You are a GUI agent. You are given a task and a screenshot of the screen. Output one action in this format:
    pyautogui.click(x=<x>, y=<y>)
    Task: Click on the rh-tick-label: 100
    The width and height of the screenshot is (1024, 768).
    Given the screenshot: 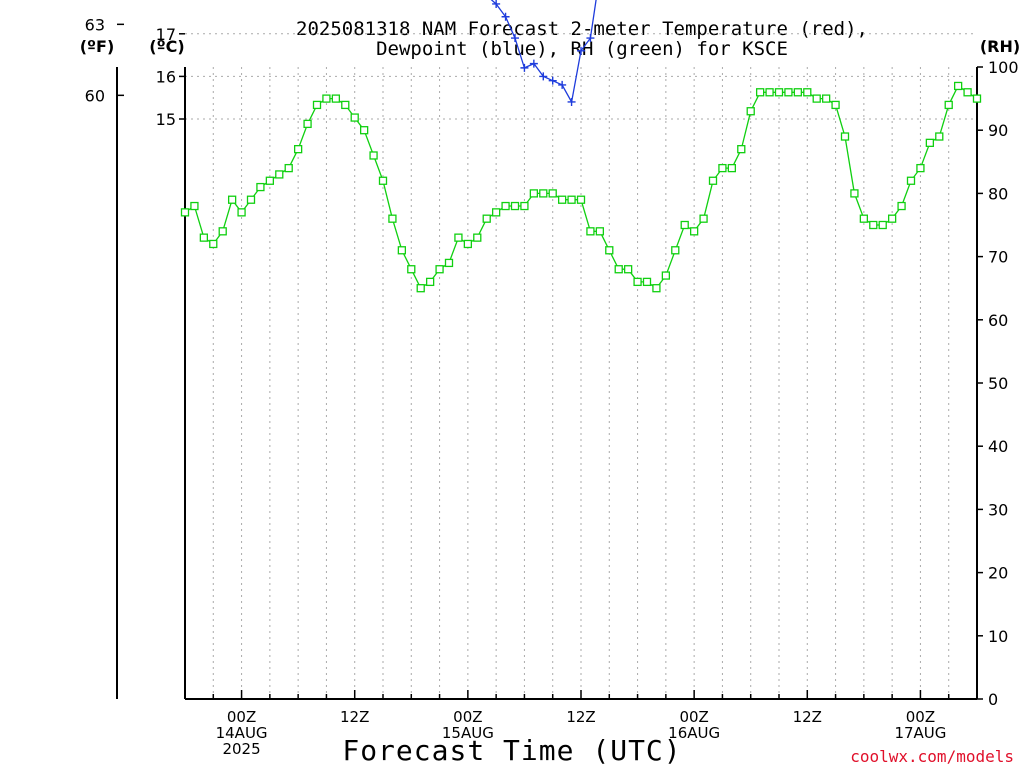 What is the action you would take?
    pyautogui.click(x=1003, y=67)
    